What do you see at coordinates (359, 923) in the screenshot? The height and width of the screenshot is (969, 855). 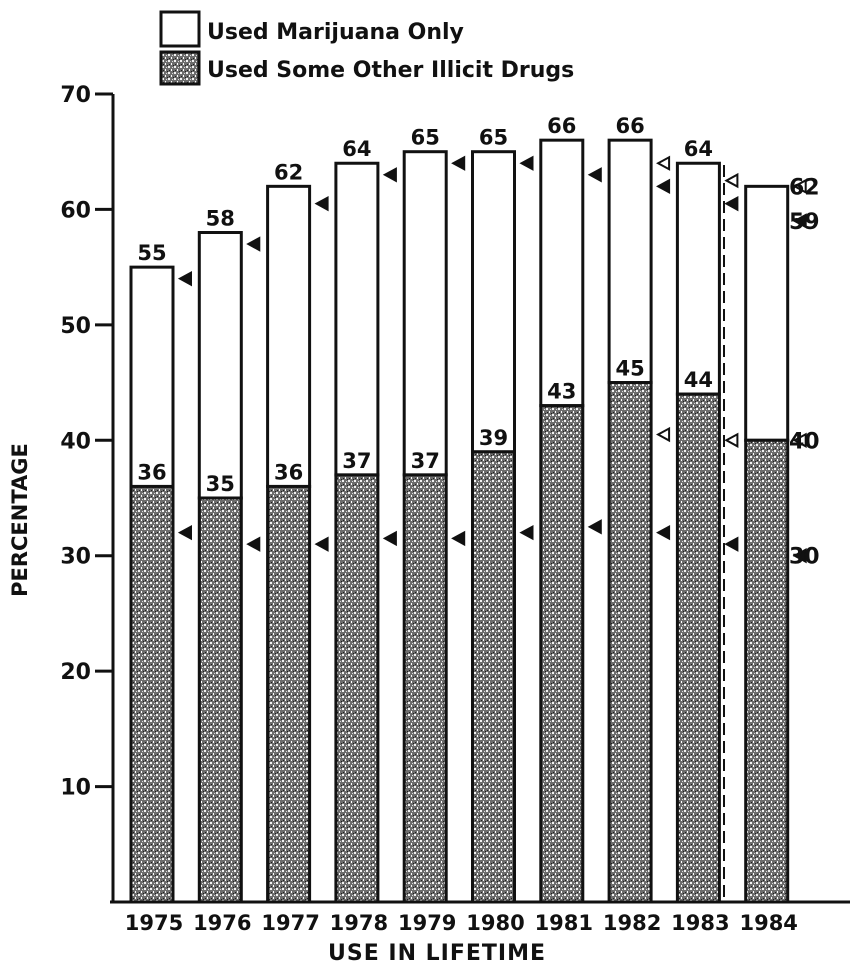 I see `x-tick-label: 1978` at bounding box center [359, 923].